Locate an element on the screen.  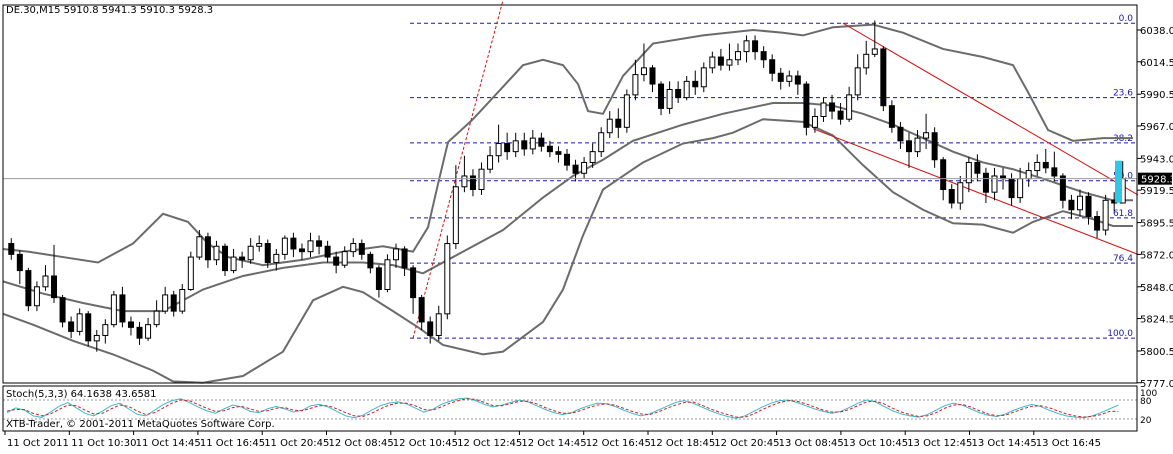
price-tick-label: 5990.5 is located at coordinates (1156, 95).